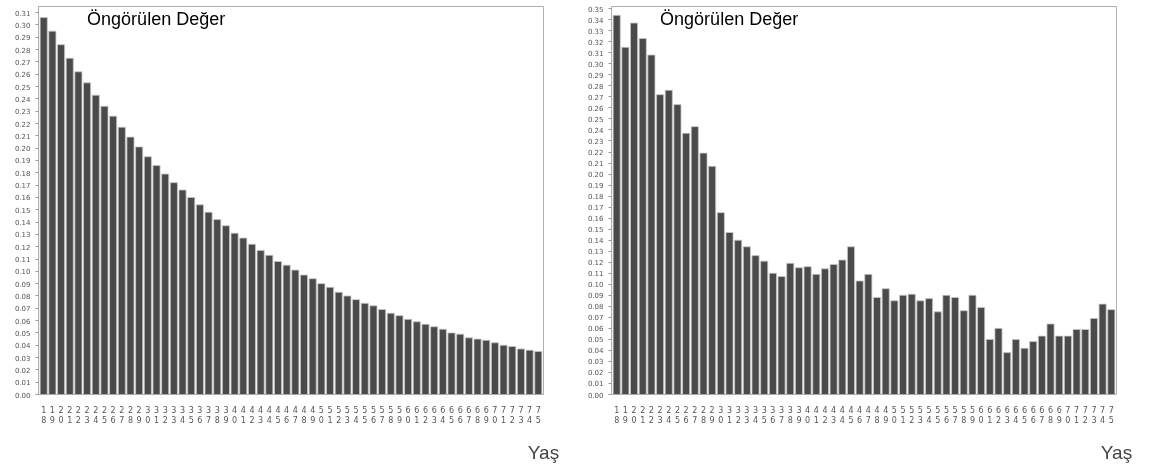 This screenshot has height=473, width=1151. Describe the element at coordinates (651, 415) in the screenshot. I see `x-tick-label: 22` at that location.